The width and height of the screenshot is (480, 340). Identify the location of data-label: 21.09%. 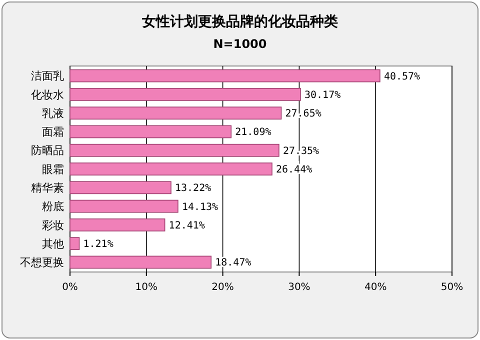
(253, 132).